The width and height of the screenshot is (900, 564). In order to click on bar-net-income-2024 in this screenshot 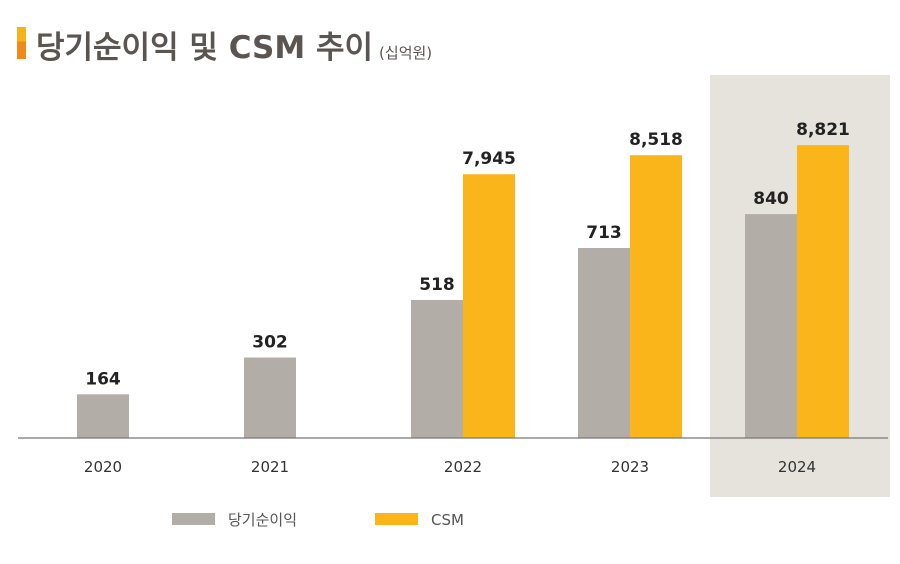, I will do `click(771, 326)`.